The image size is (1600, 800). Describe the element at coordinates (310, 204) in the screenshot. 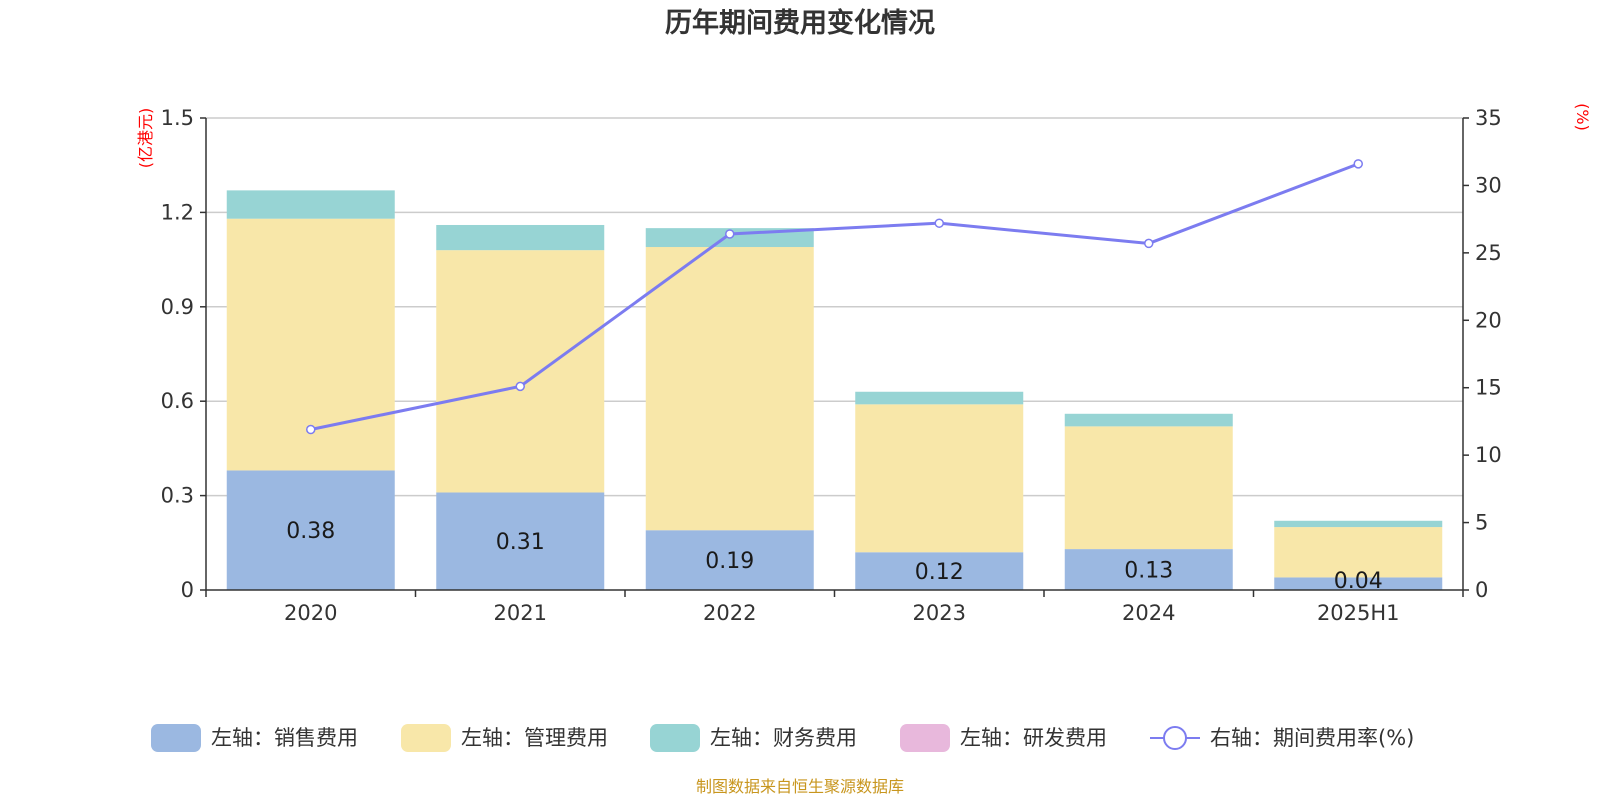

I see `bar-2-2020` at that location.